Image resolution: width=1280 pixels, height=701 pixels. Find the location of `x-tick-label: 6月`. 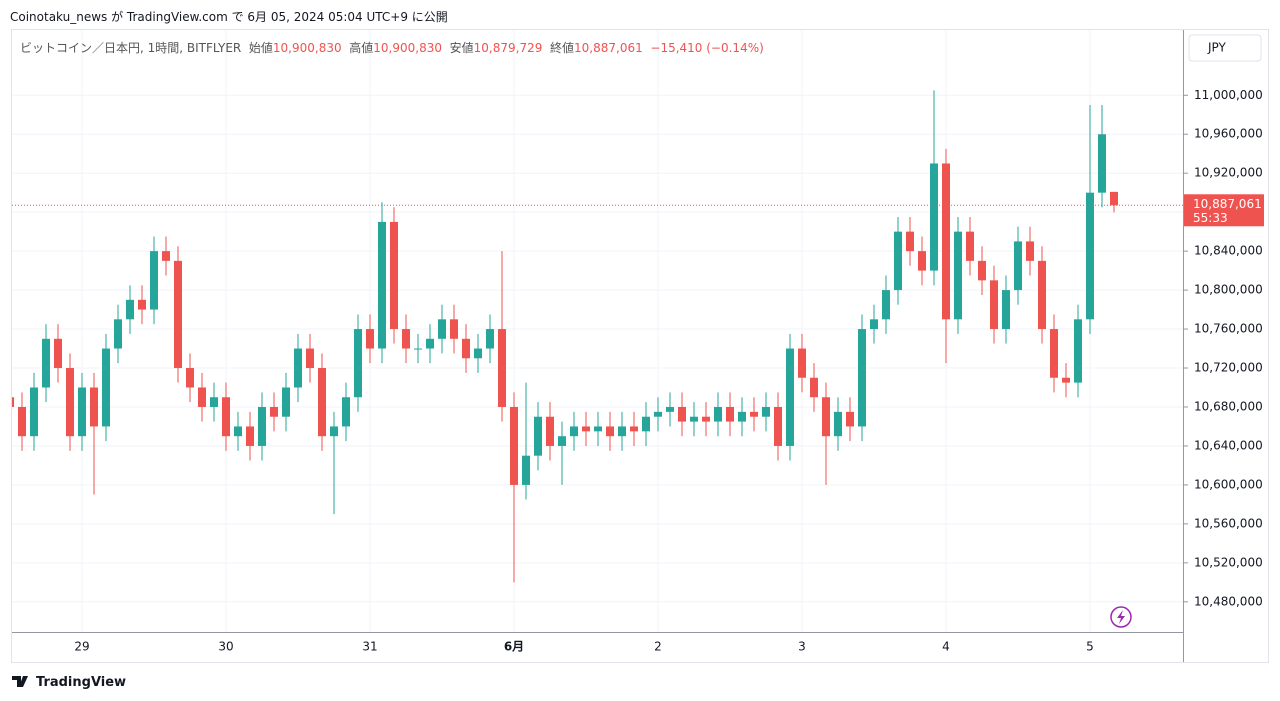

x-tick-label: 6月 is located at coordinates (514, 647).